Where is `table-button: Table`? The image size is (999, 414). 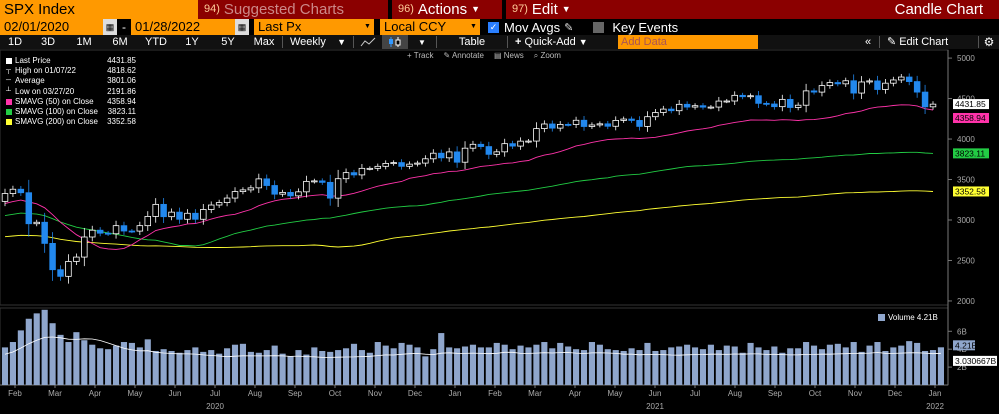
table-button: Table is located at coordinates (472, 42).